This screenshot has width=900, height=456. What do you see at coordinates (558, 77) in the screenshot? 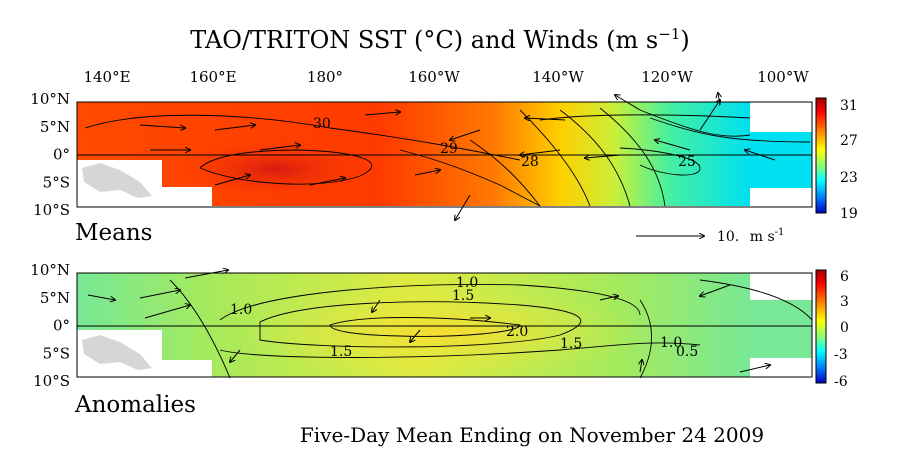
I see `x-tick-label: 140°W` at bounding box center [558, 77].